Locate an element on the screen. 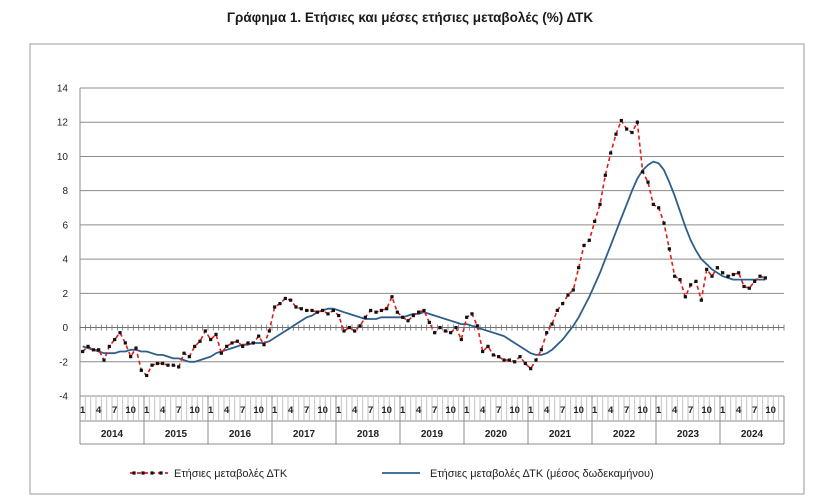 The image size is (820, 502). legend-label-annual: Ετήσιες μεταβολές ΔΤΚ is located at coordinates (231, 474).